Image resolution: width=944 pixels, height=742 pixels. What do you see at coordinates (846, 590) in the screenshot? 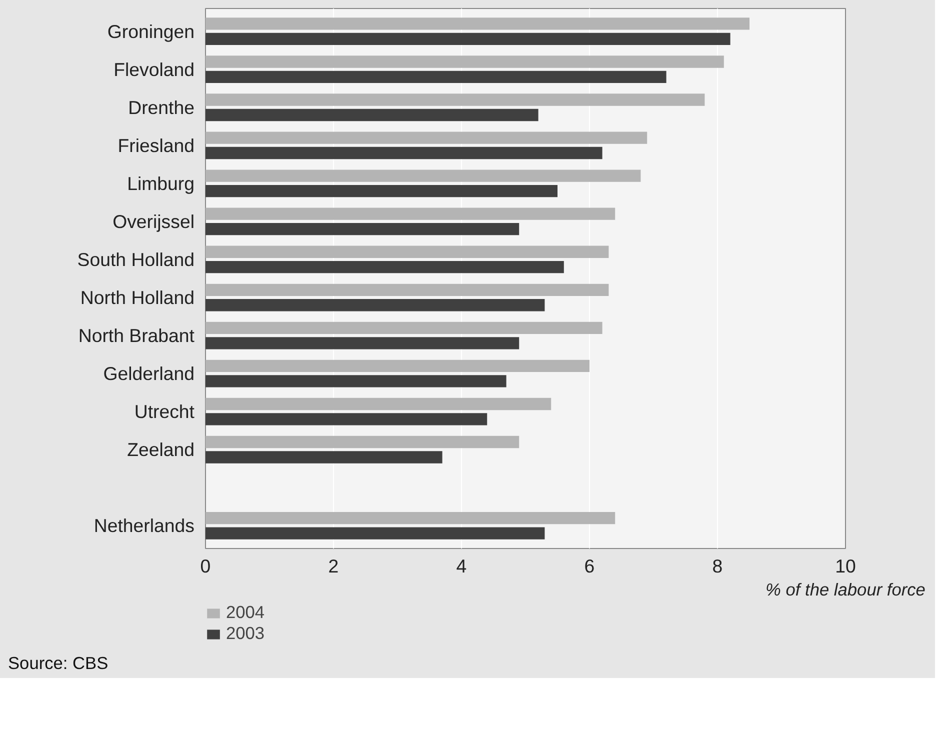
I see `x-axis-title: % of the labour force` at bounding box center [846, 590].